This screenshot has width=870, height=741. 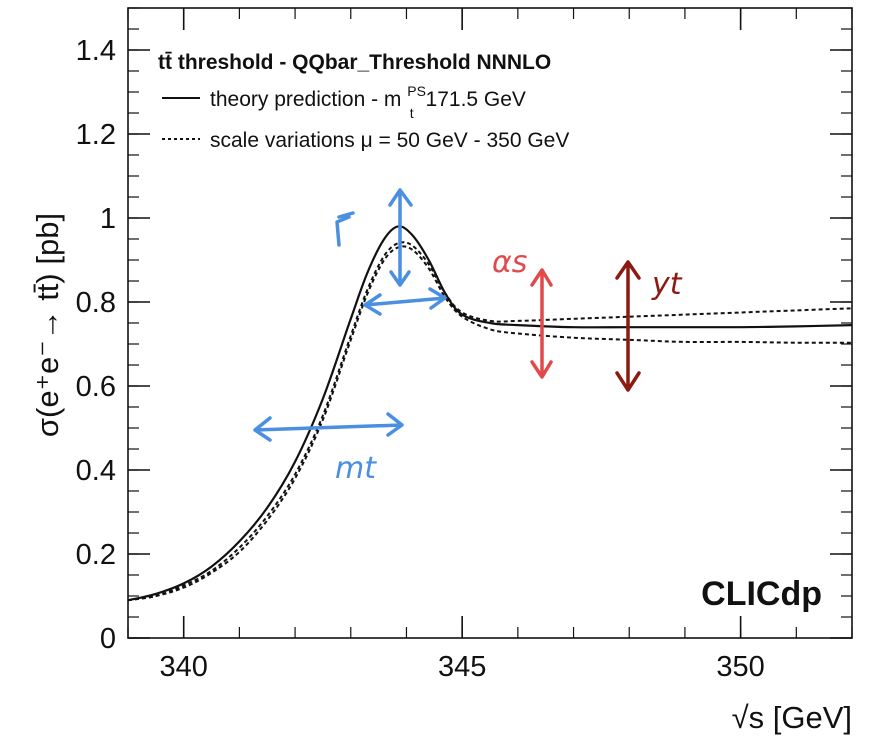 I want to click on legend-entry-theory: theory prediction - m PS t 171.5 GeV, so click(x=368, y=100).